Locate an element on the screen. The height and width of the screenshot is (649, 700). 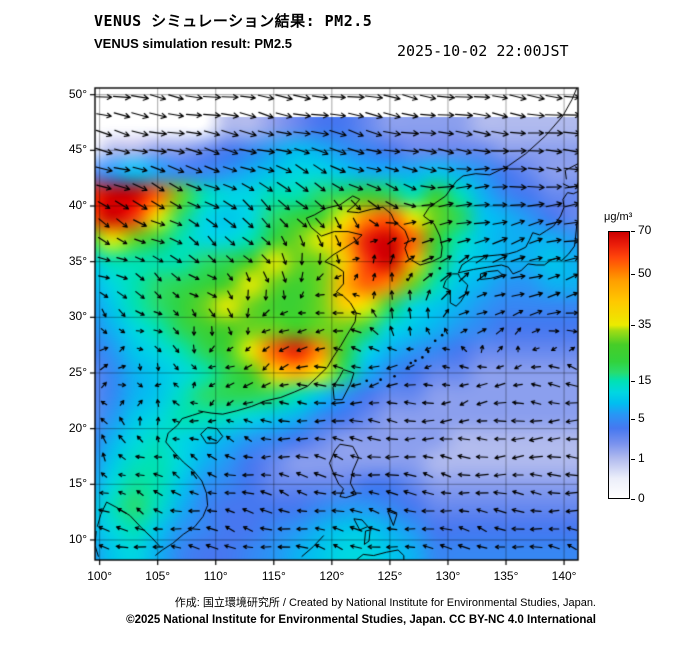
colorbar-tick-label: 50 is located at coordinates (645, 272).